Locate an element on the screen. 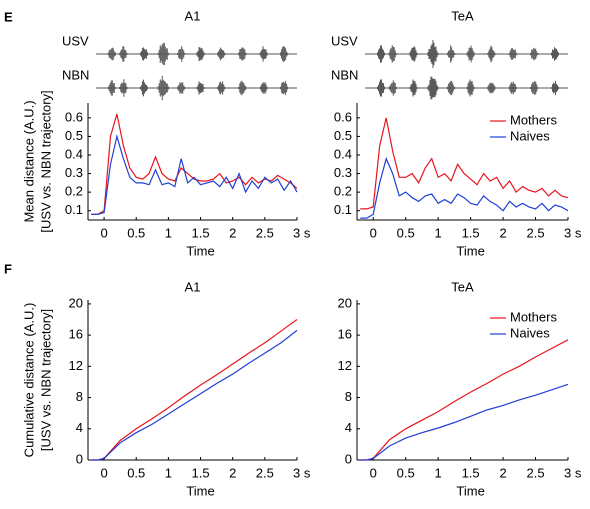 This screenshot has width=590, height=509. y-axis-label: Mean distance (A.U.) is located at coordinates (28, 161).